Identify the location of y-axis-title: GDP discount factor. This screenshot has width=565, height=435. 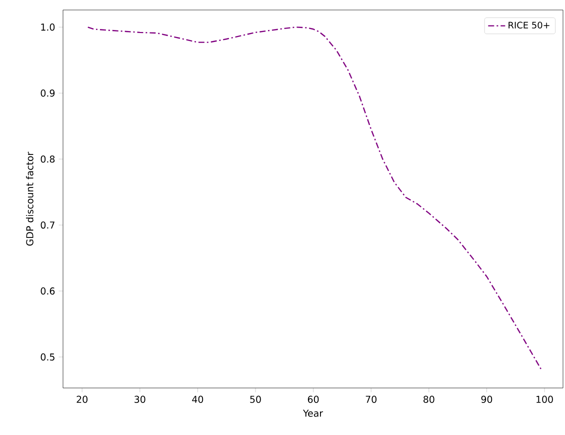
(30, 199).